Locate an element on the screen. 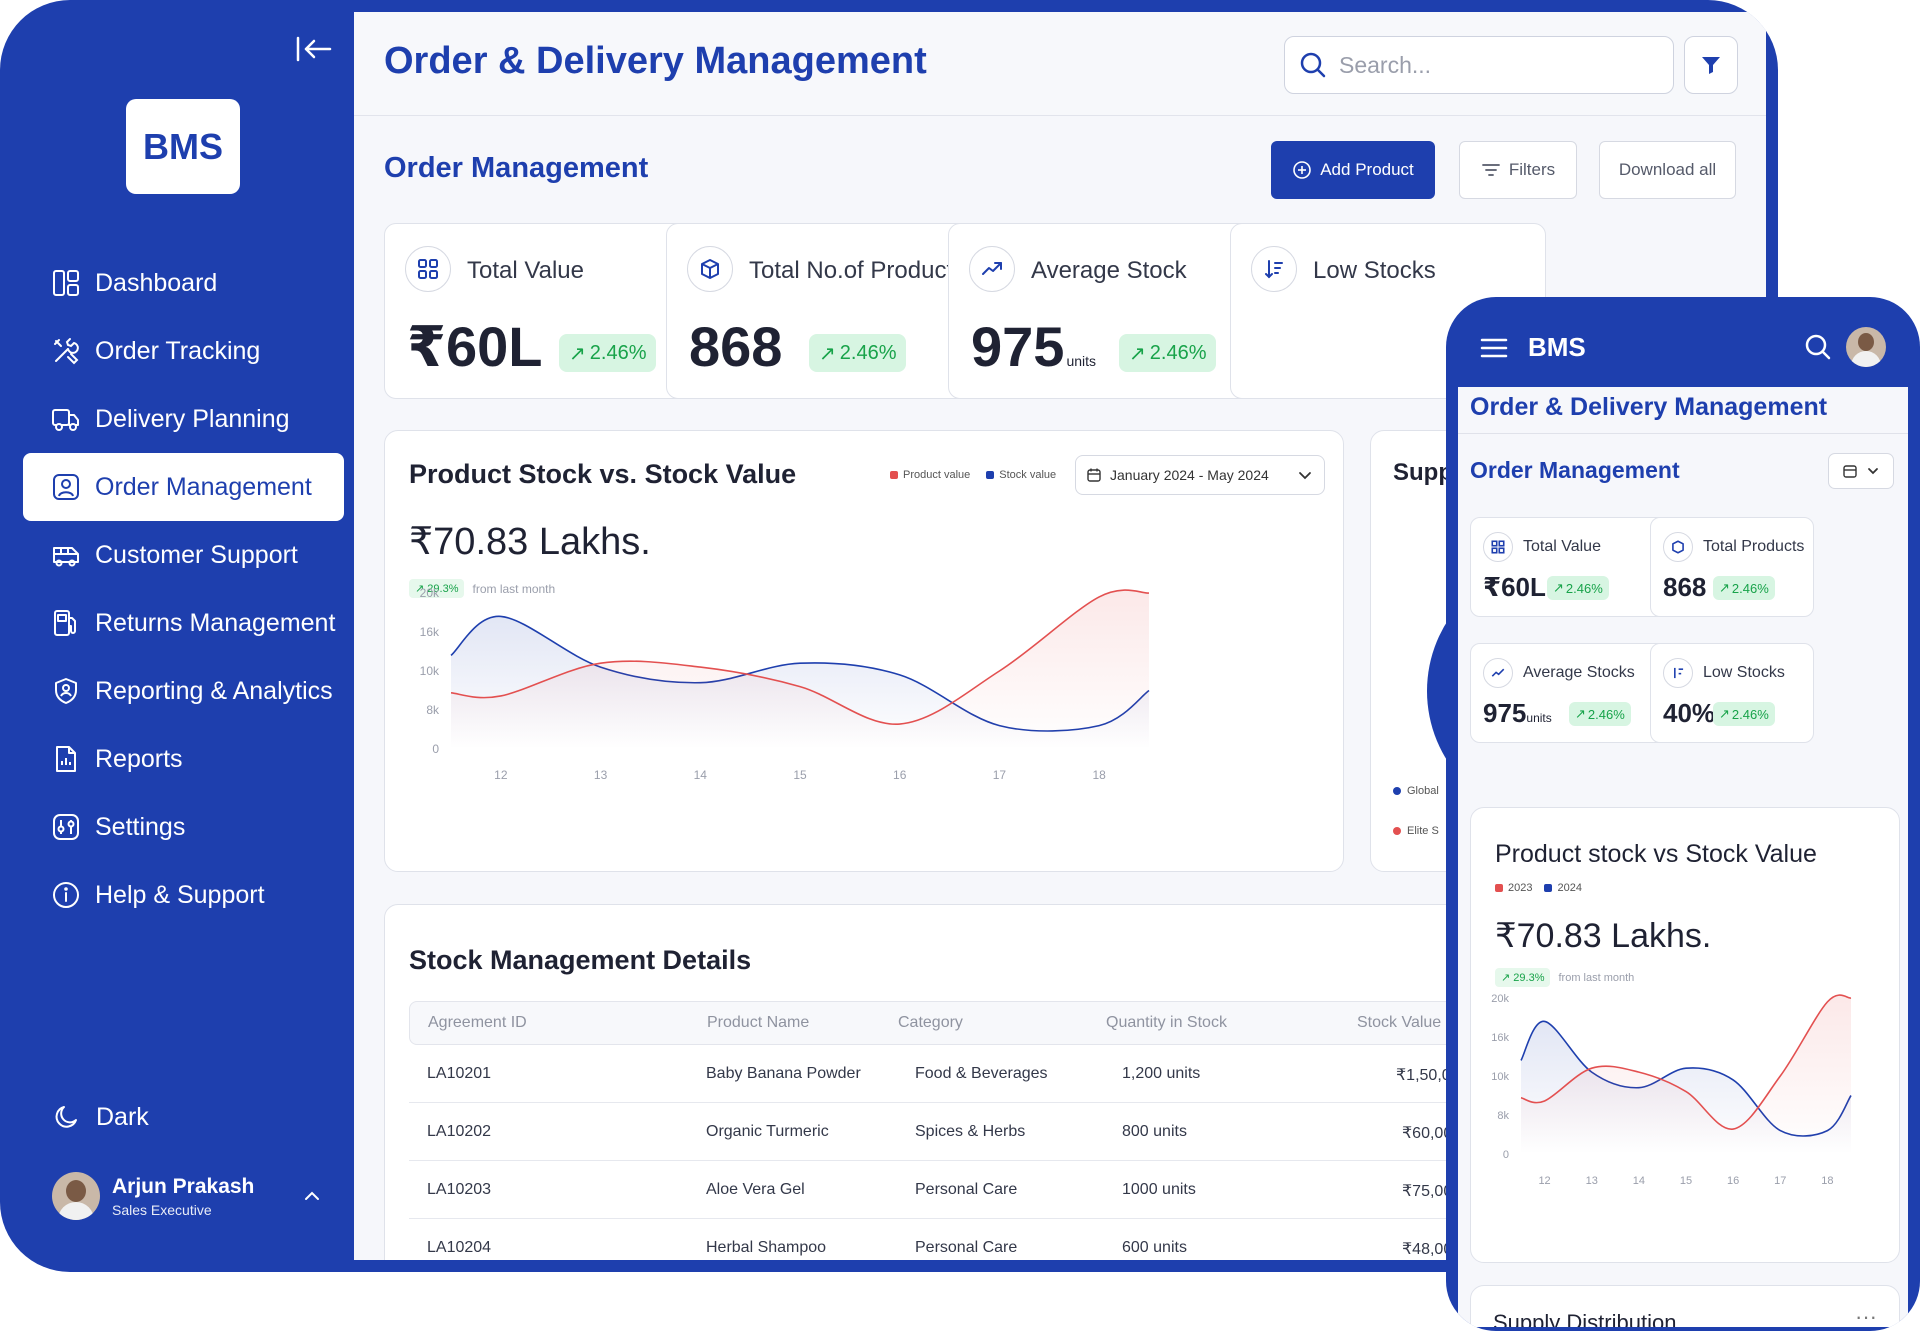  mobile-supply-card: Supply Distribution ··· is located at coordinates (1685, 1306).